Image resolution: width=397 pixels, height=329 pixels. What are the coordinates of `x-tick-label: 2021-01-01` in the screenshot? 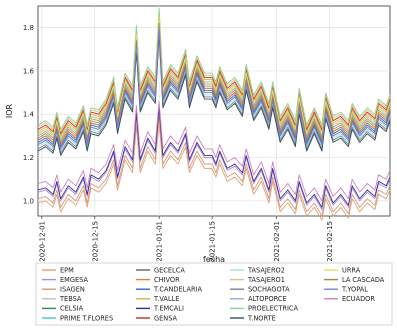 It's located at (160, 241).